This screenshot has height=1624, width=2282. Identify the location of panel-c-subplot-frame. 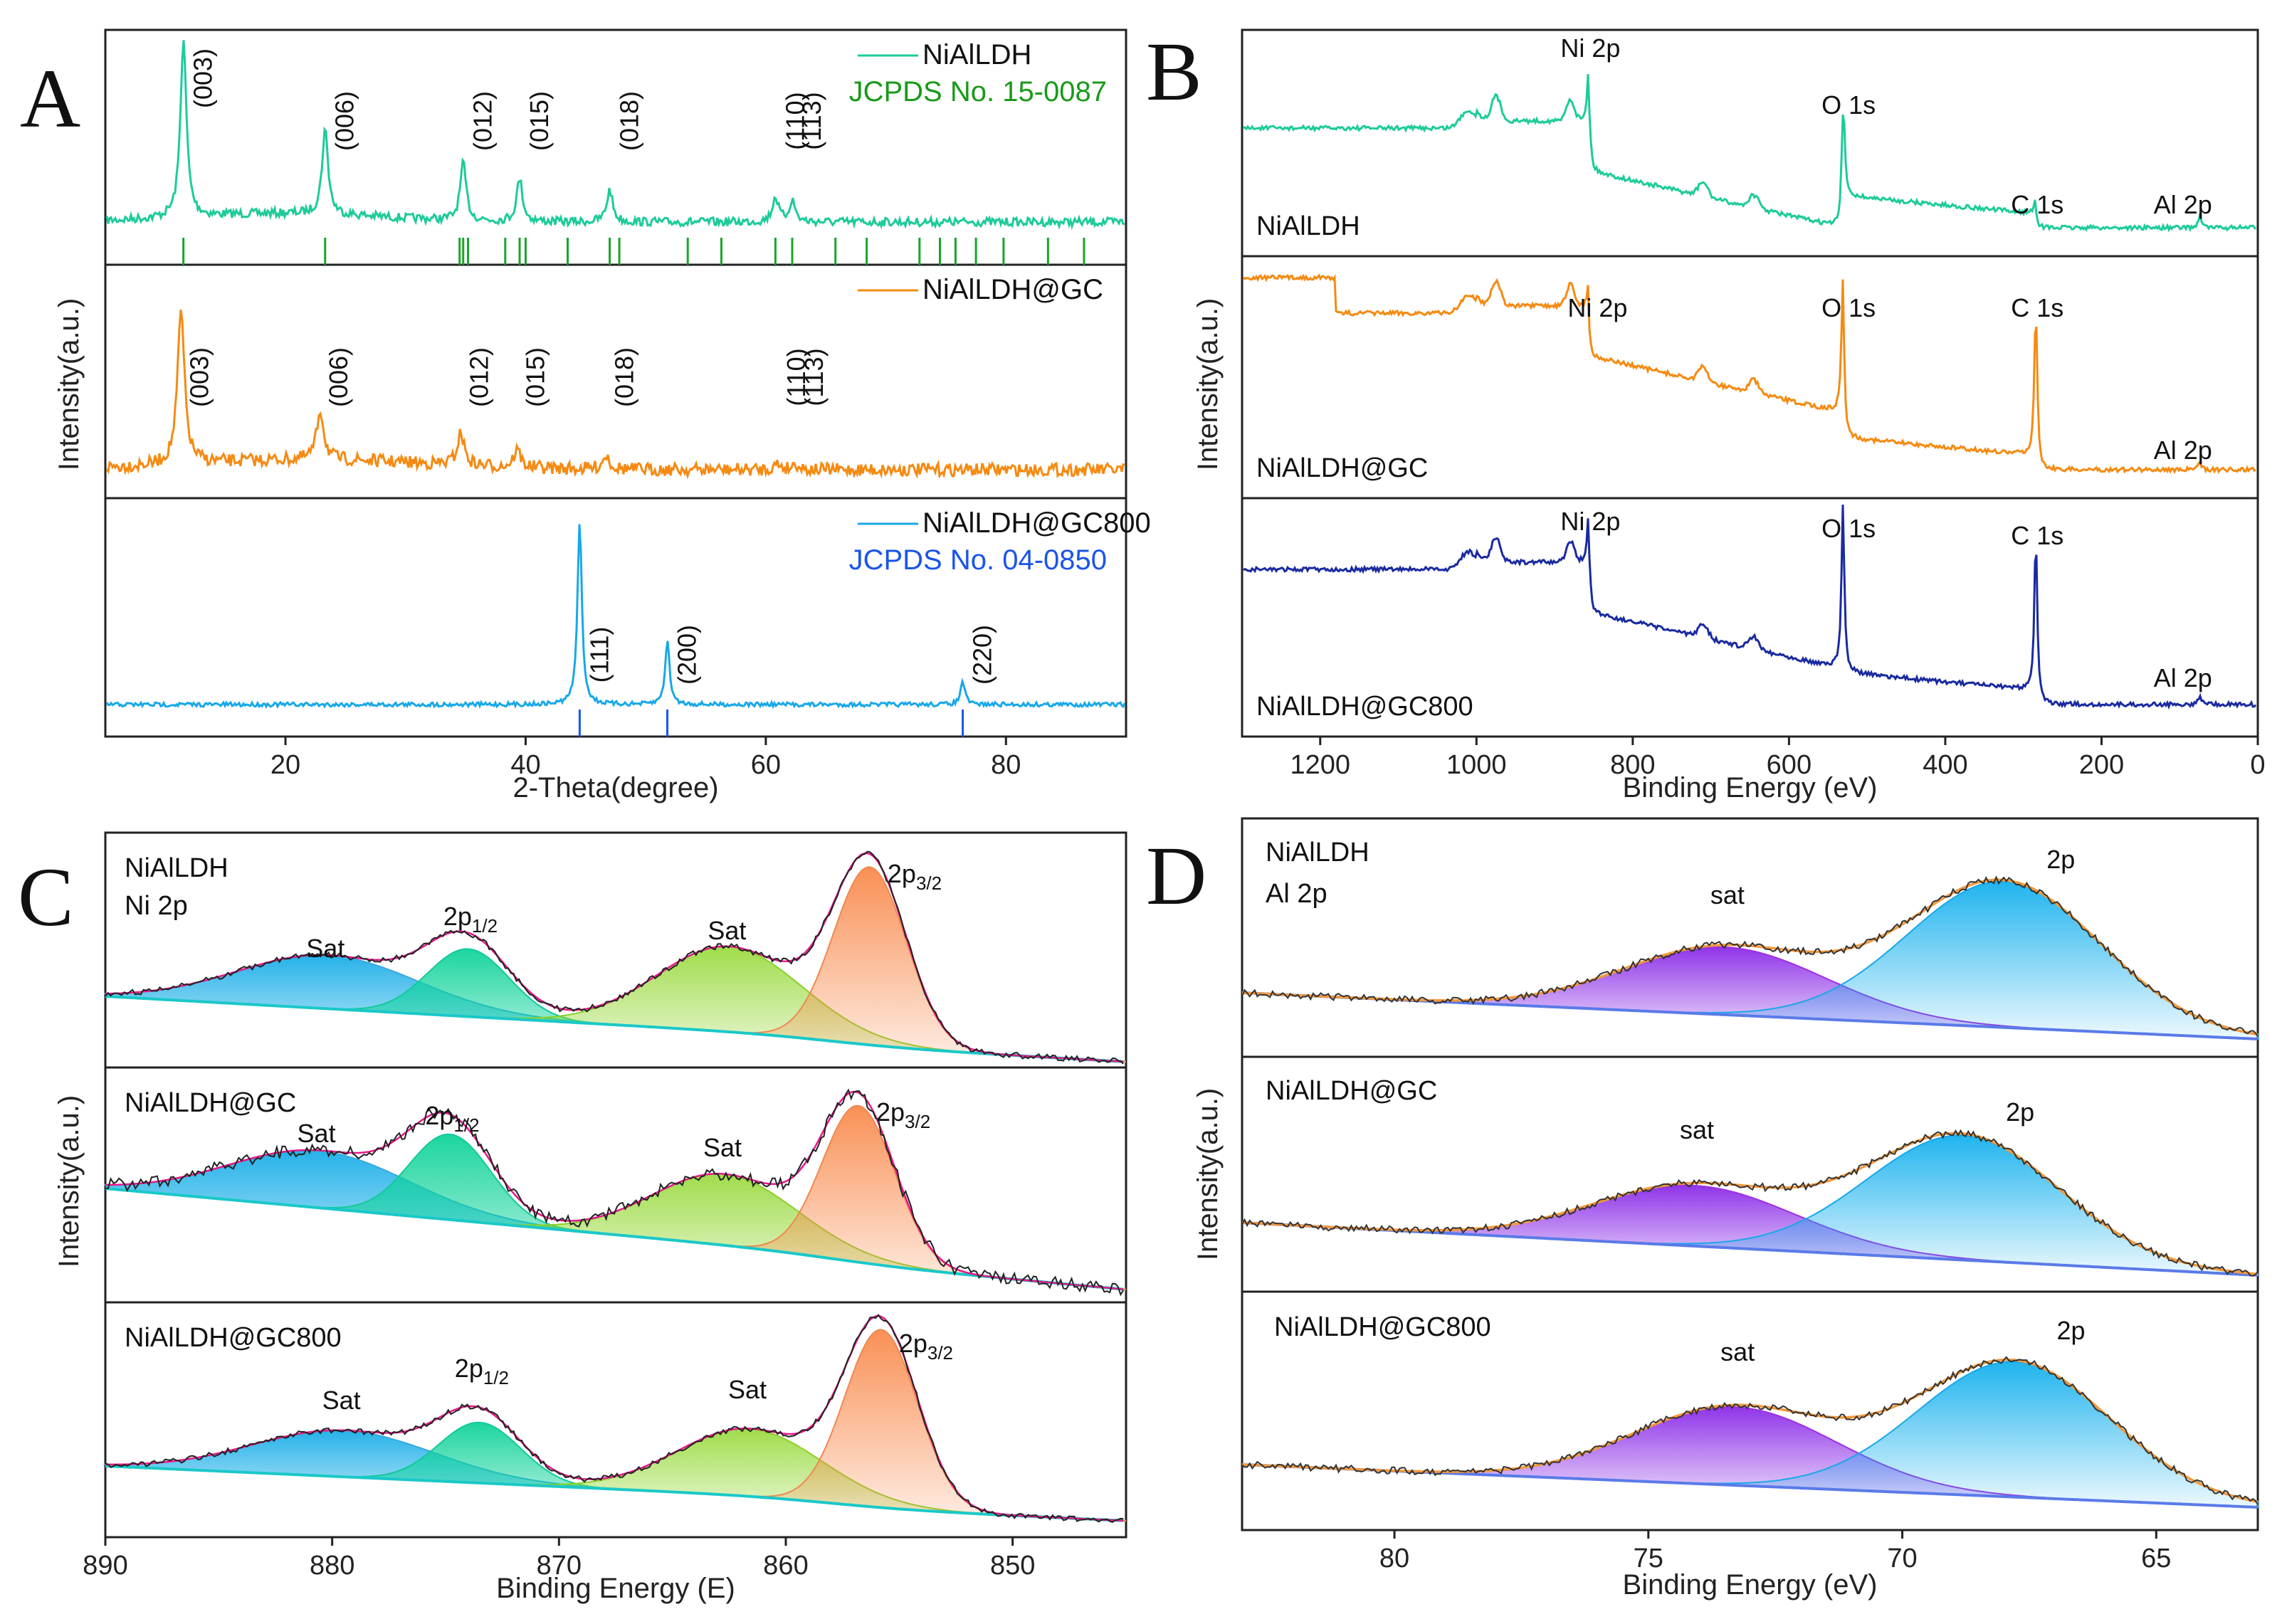
(615, 950).